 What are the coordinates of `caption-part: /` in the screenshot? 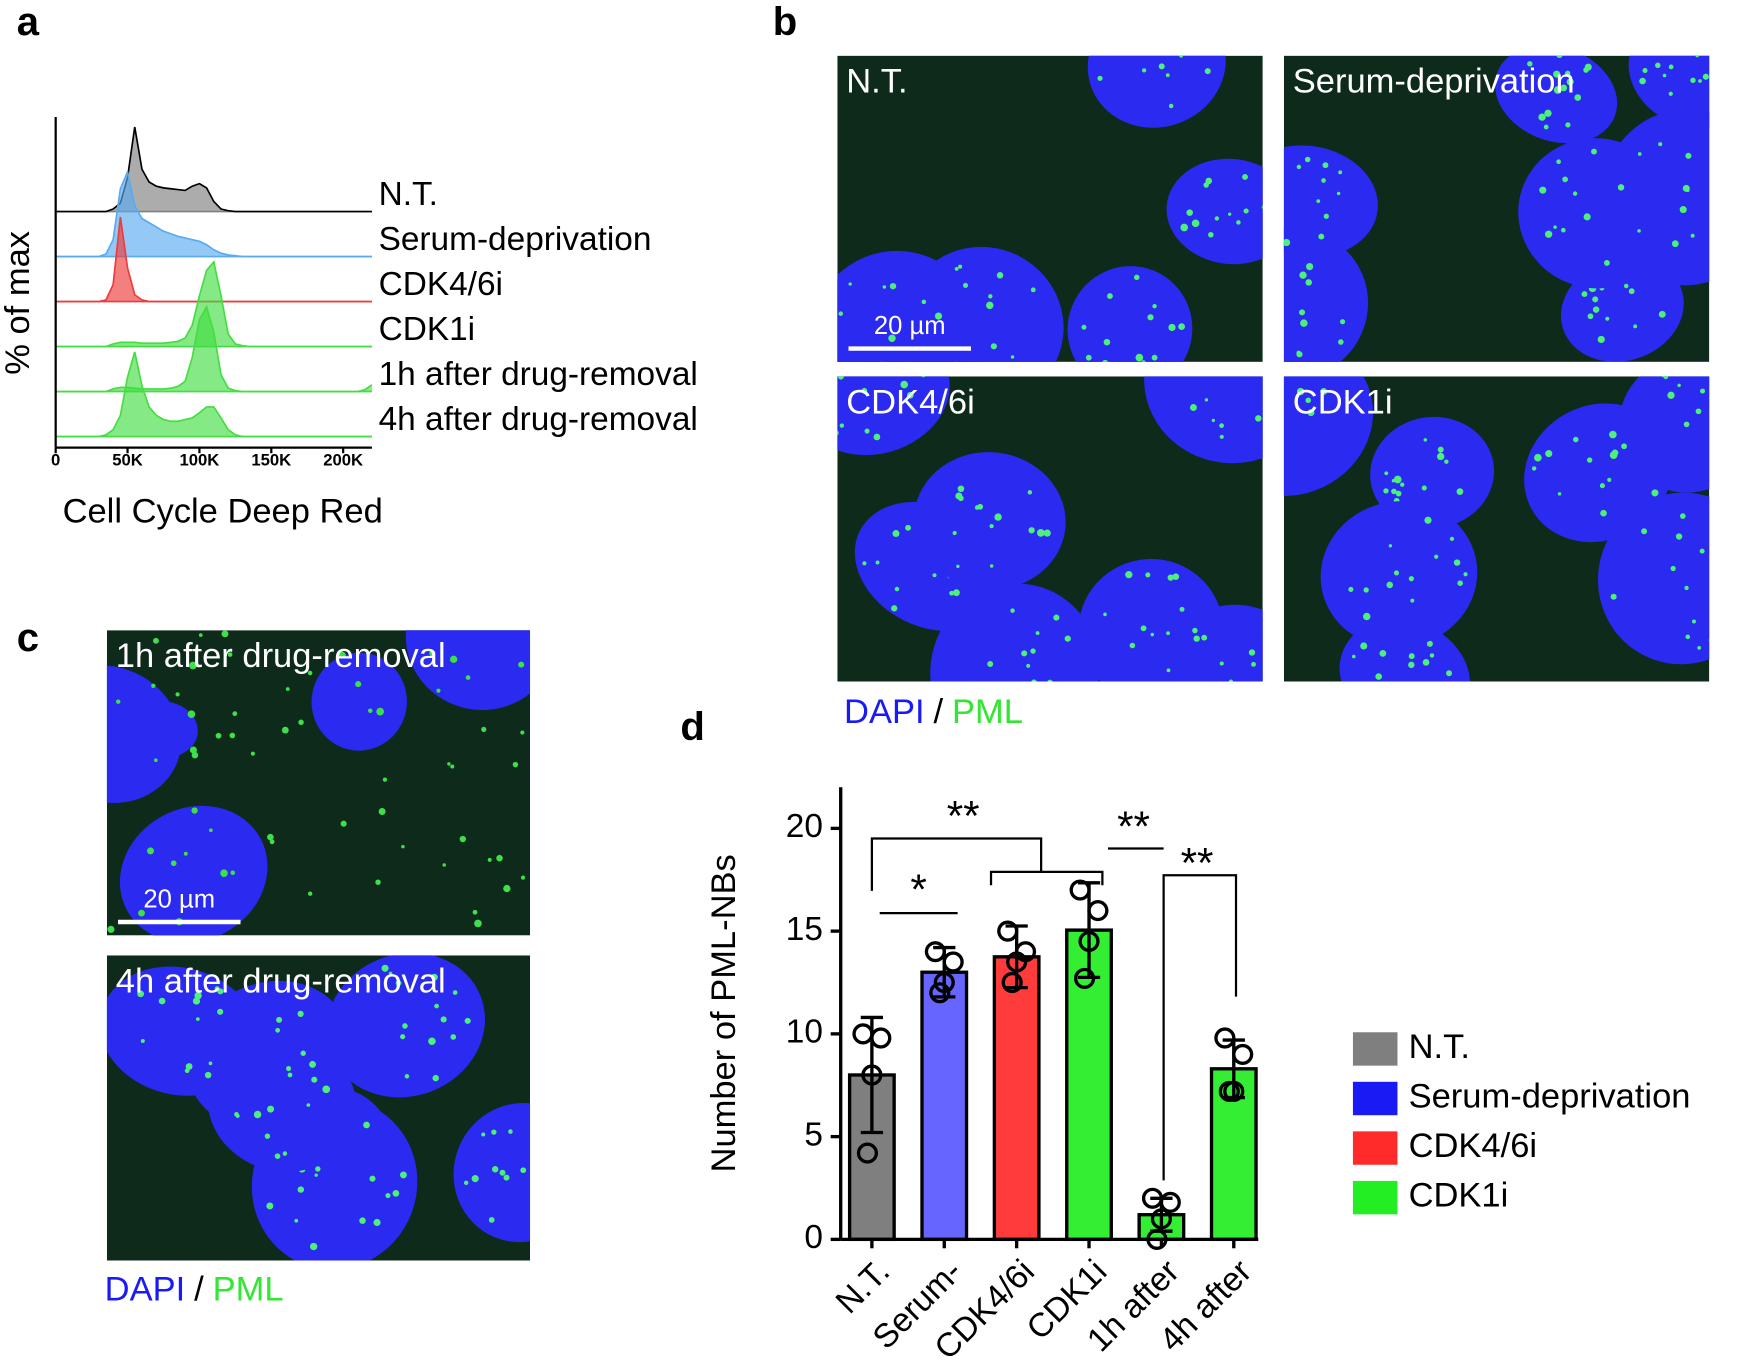 It's located at (199, 1290).